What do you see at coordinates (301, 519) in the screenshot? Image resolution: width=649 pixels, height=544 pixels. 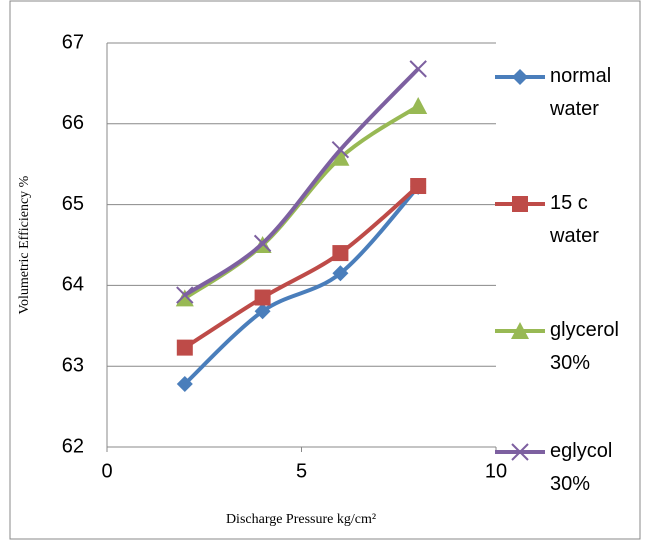 I see `x-axis-title: Discharge Pressure kg/cm²` at bounding box center [301, 519].